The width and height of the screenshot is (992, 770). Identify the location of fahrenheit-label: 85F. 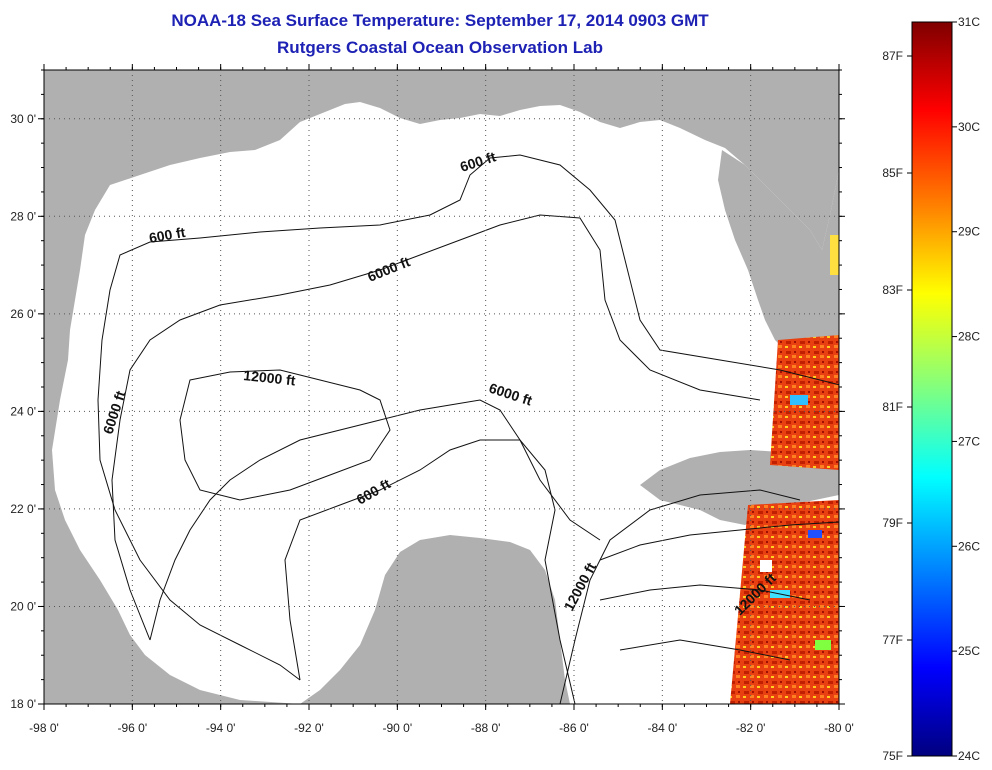
(892, 173).